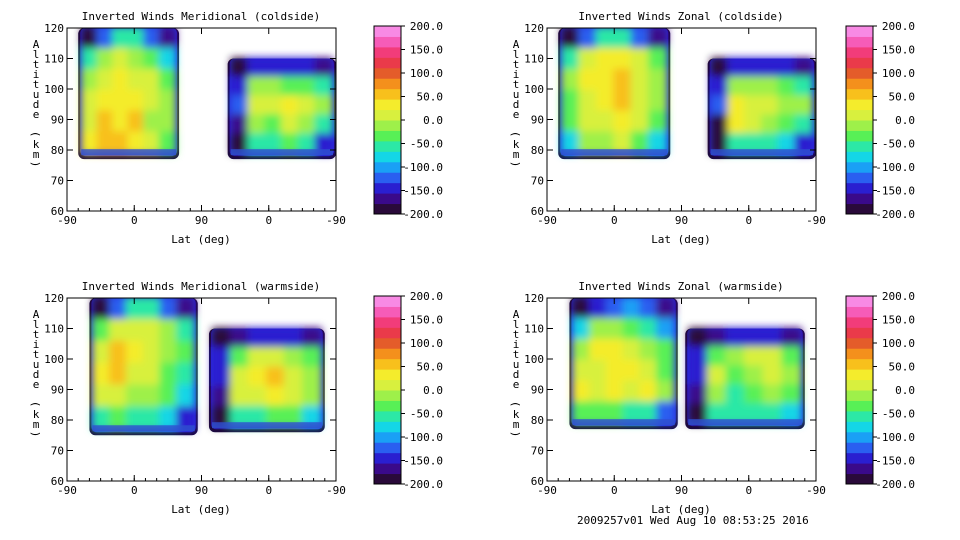 This screenshot has width=960, height=540. I want to click on y-axis-label-char: l, so click(36, 54).